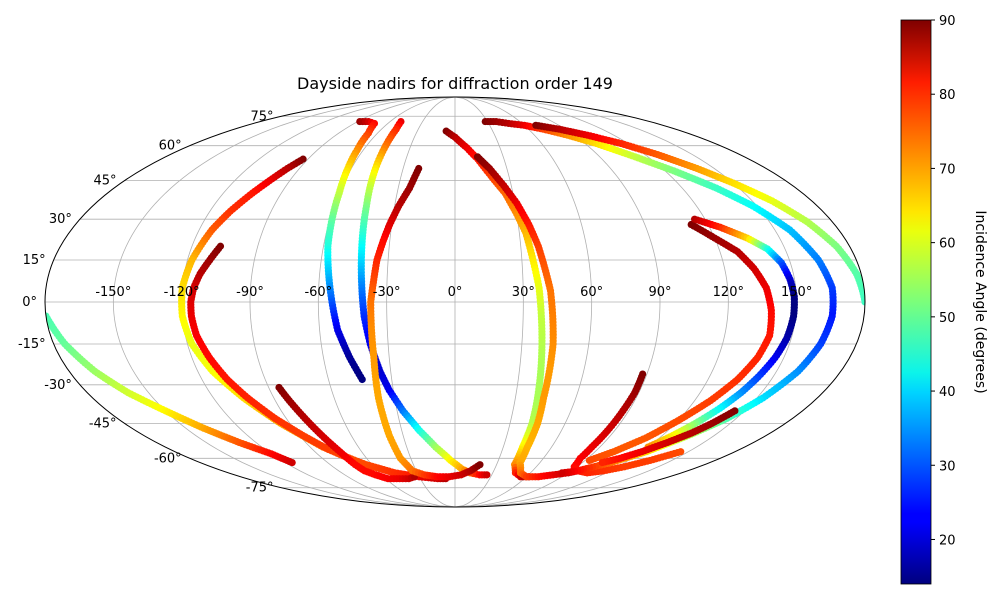  Describe the element at coordinates (916, 302) in the screenshot. I see `colorbar-gradient` at that location.